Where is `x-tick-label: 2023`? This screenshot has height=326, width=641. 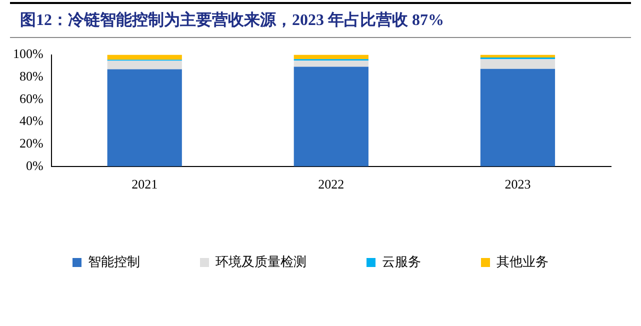
x-tick-label: 2023 is located at coordinates (517, 184).